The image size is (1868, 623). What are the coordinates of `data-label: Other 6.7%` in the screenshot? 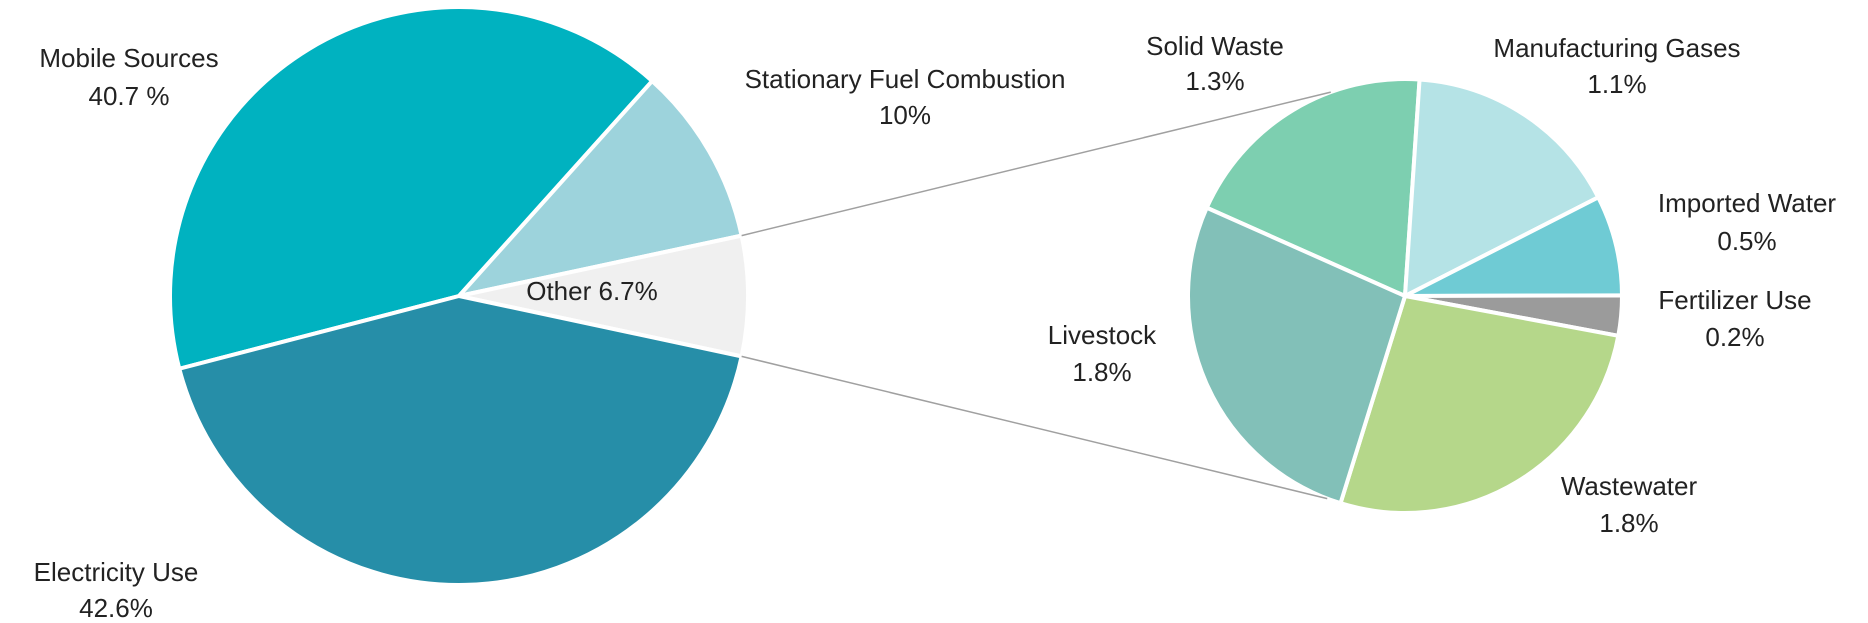 It's located at (592, 291).